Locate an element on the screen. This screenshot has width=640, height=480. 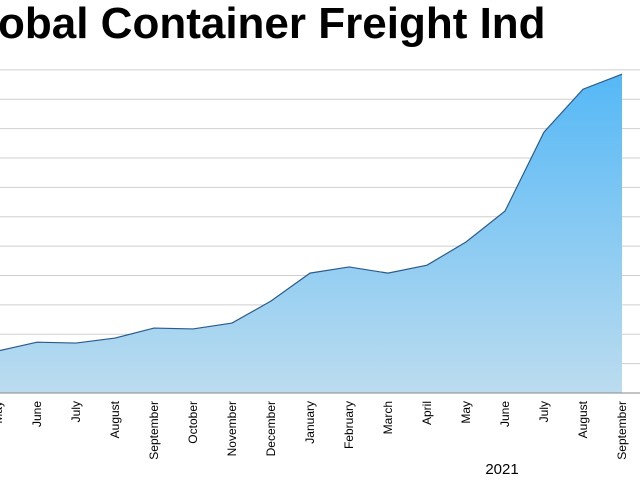
x-tick-label: February is located at coordinates (349, 425).